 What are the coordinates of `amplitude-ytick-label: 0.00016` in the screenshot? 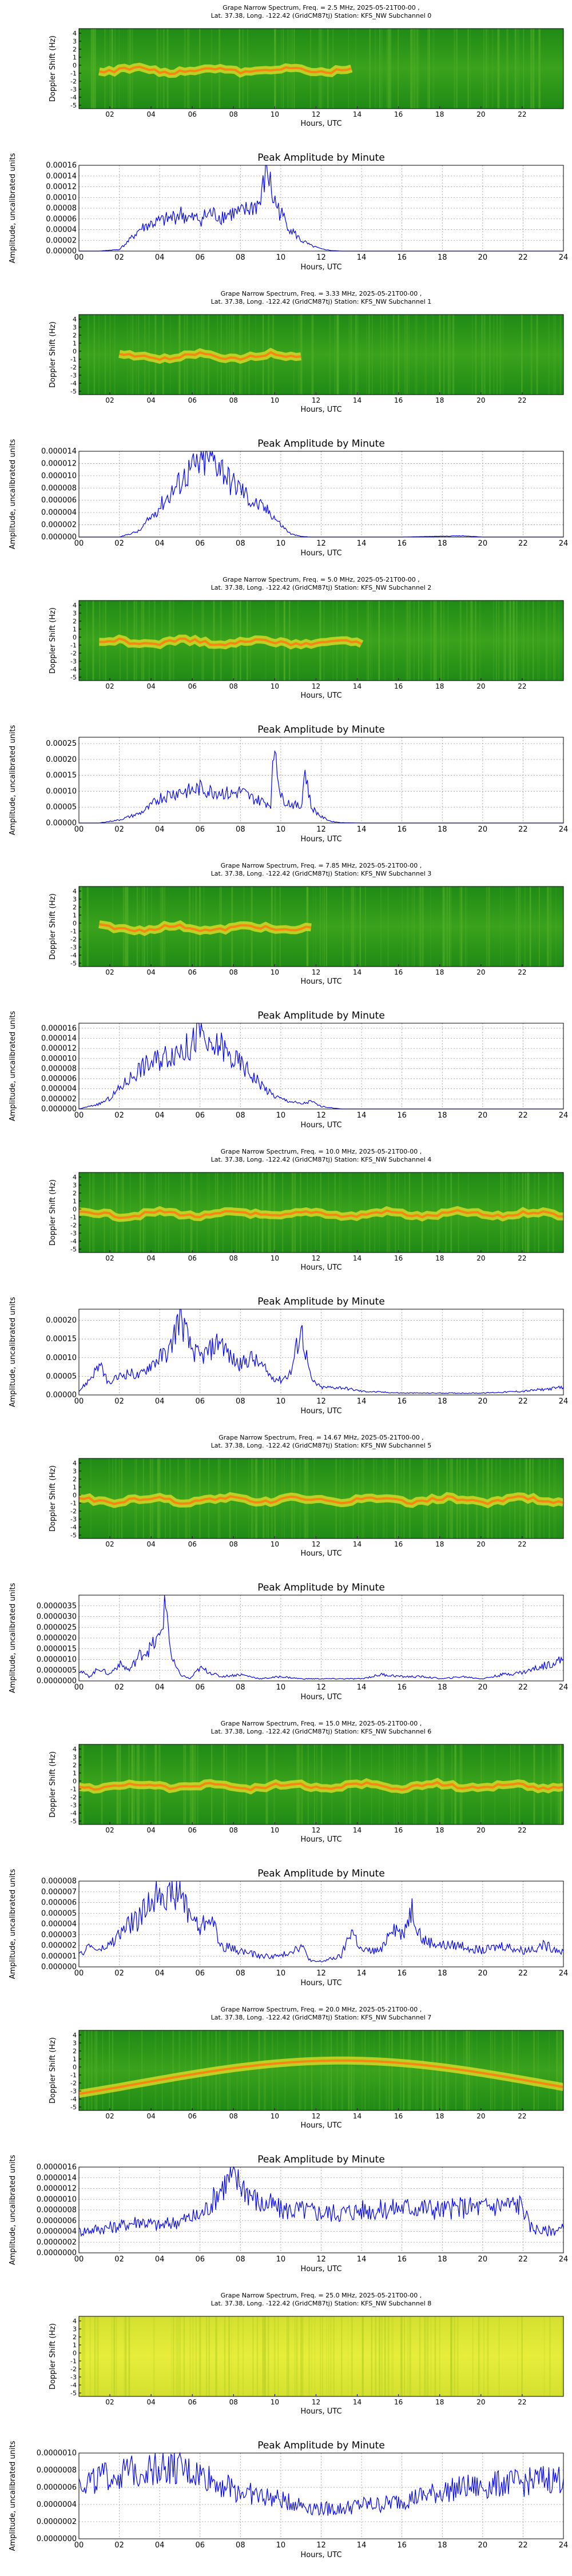 It's located at (61, 165).